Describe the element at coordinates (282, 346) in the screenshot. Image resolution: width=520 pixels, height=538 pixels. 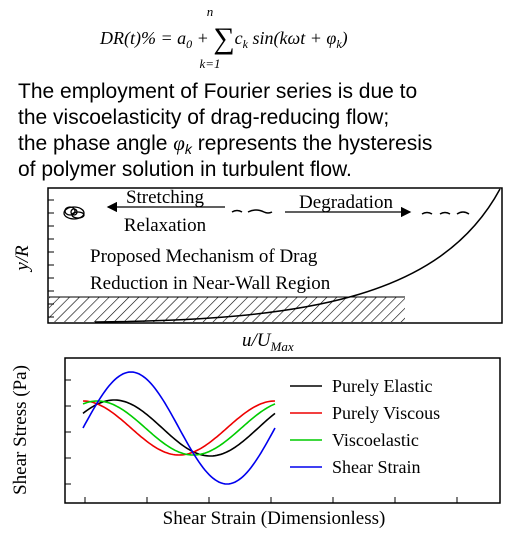
I see `label-part: Max` at that location.